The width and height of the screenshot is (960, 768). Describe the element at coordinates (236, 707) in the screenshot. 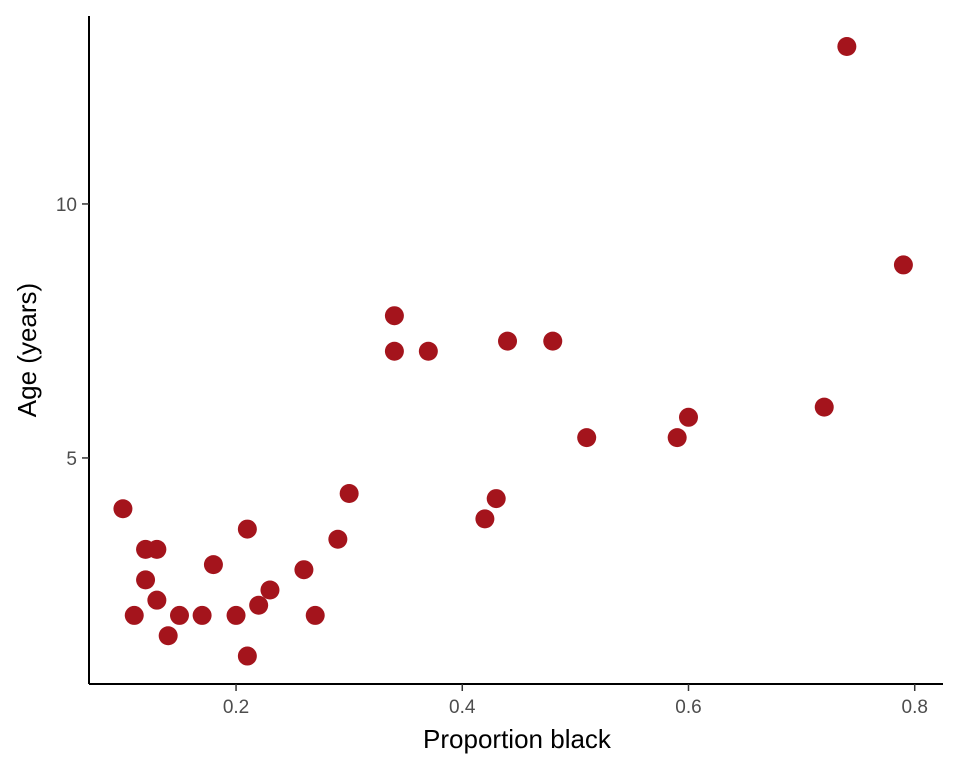

I see `x-tick-label: 0.2` at that location.